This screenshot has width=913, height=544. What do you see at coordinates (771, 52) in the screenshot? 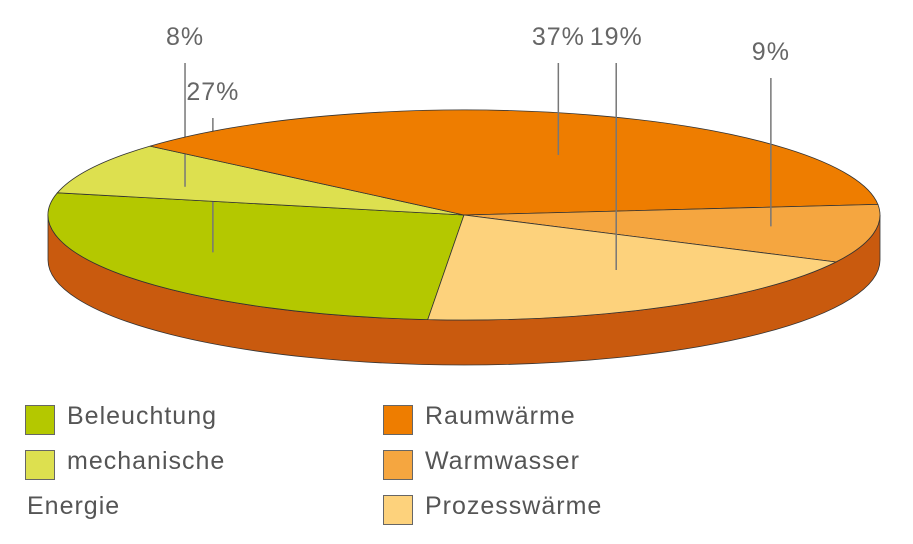
I see `value-label: 9%` at bounding box center [771, 52].